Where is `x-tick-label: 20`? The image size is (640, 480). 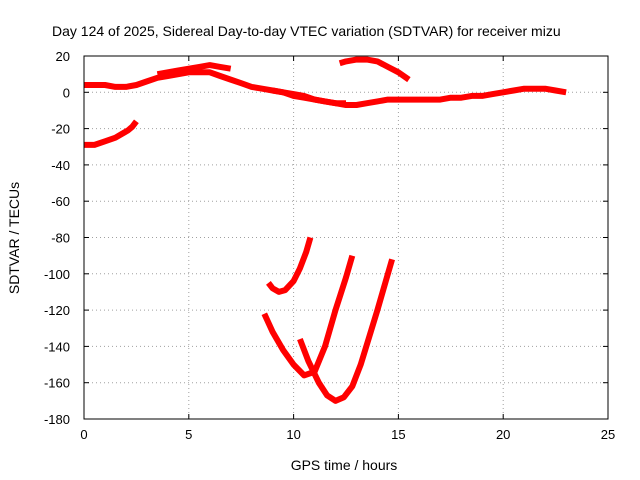 x-tick-label: 20 is located at coordinates (503, 434).